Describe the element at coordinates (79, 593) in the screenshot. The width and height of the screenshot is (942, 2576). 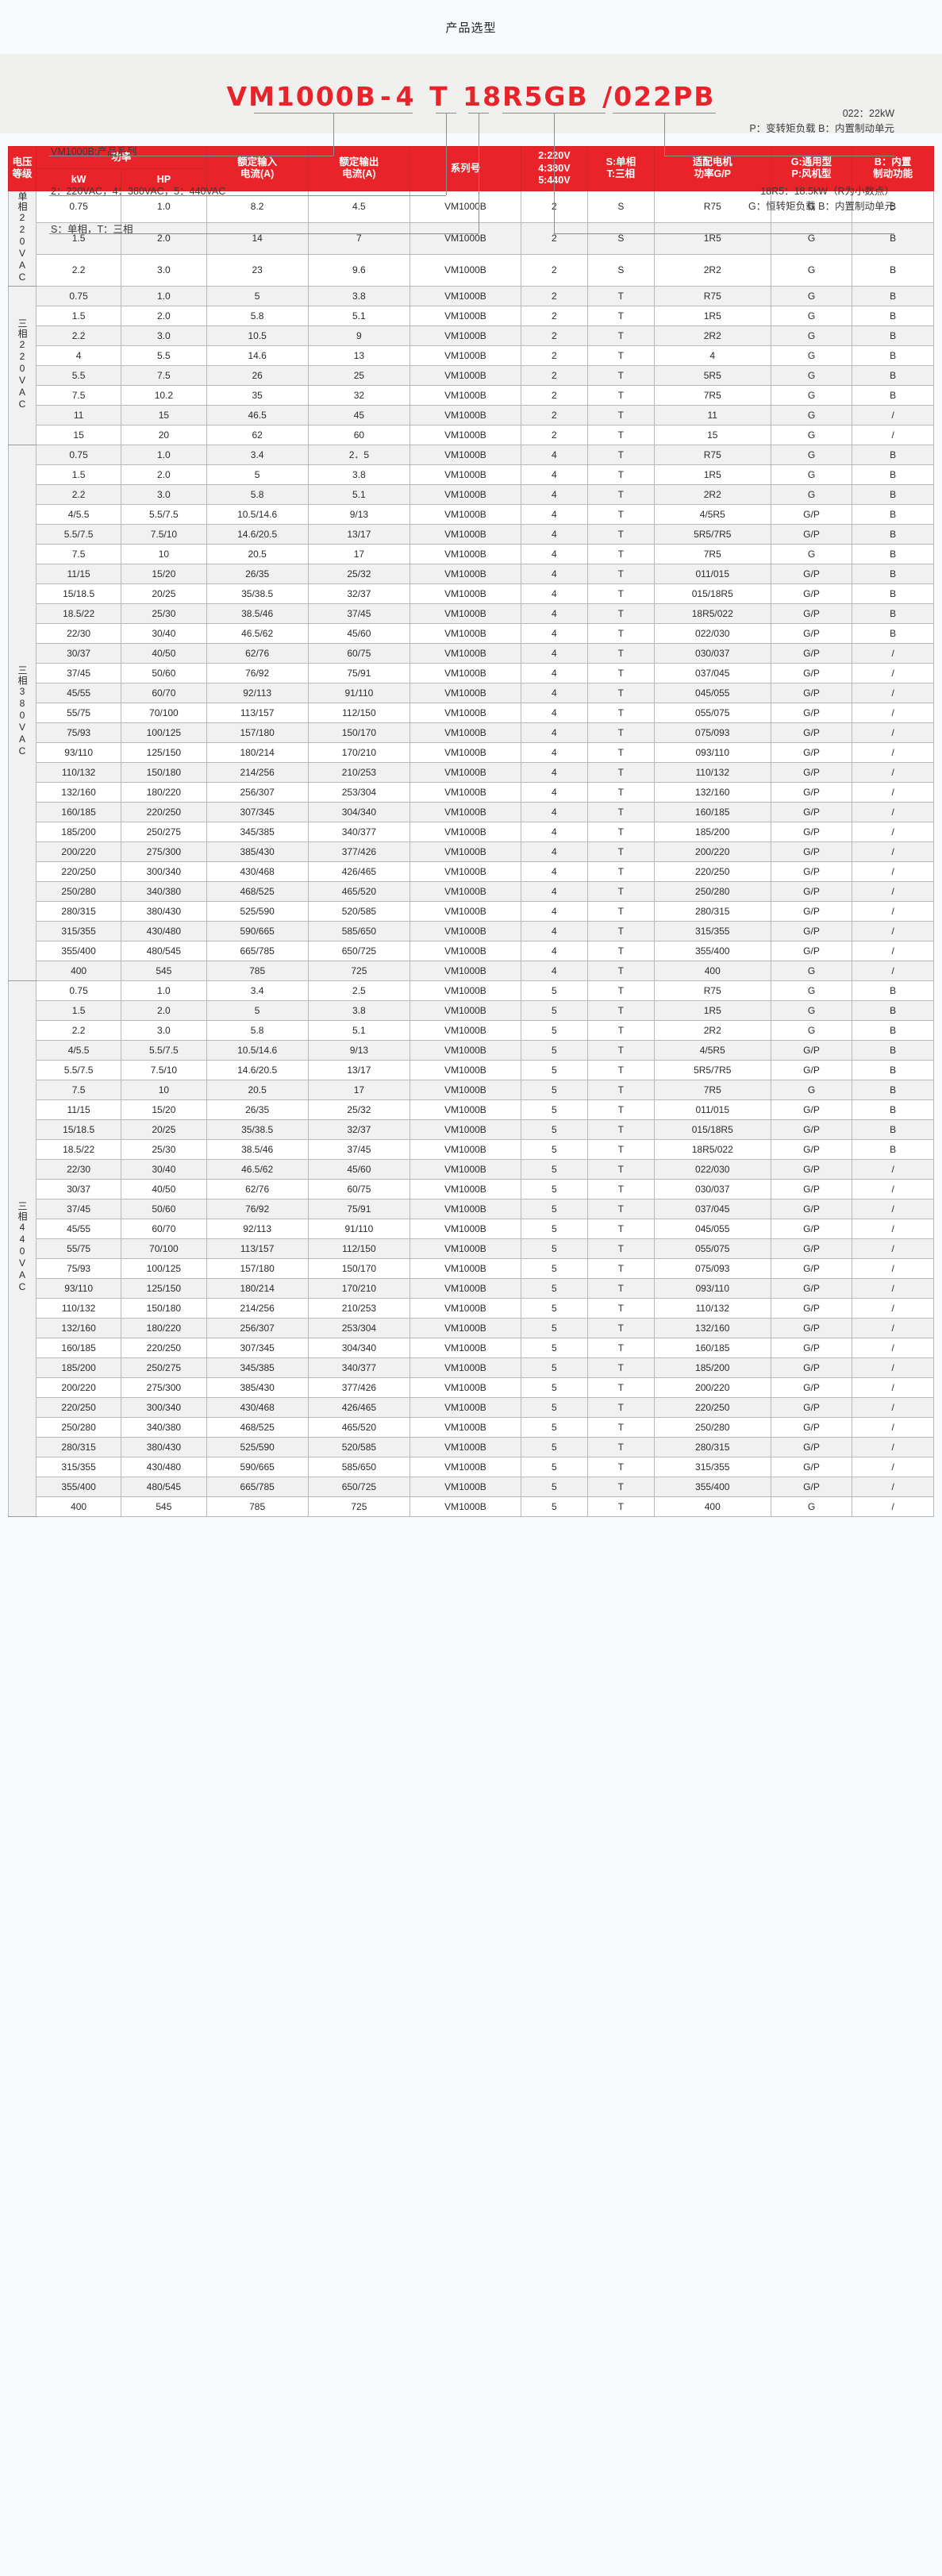
I see `cell-kw: 15/18.5` at that location.